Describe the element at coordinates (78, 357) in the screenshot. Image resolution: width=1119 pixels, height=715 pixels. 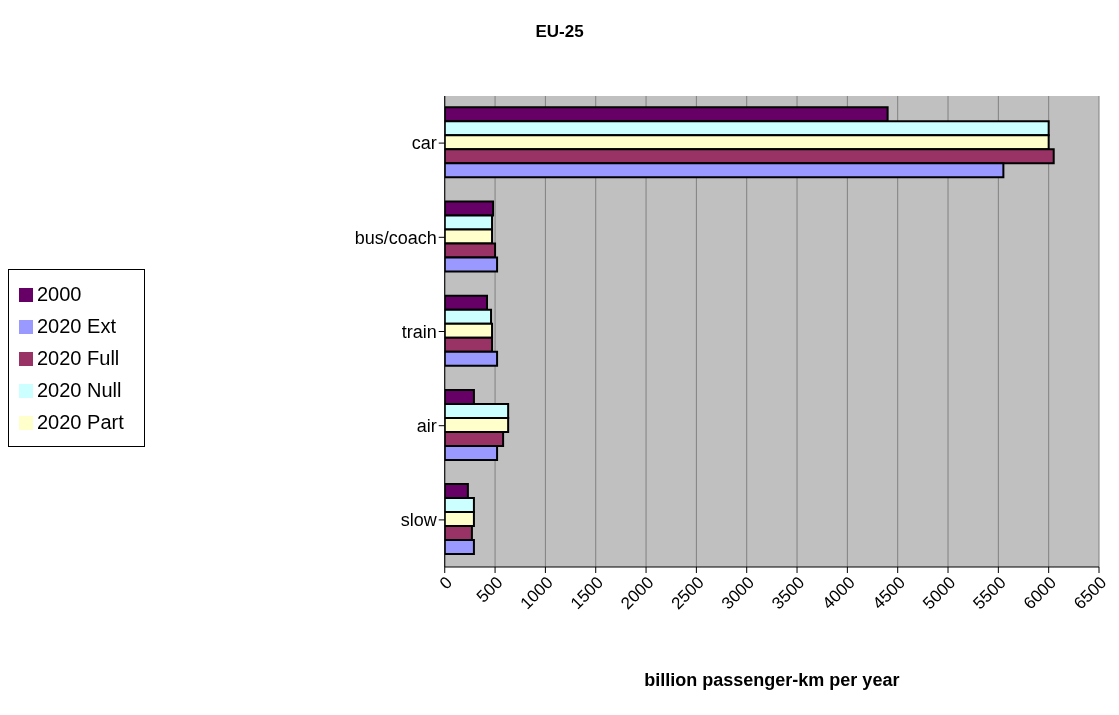
I see `legend-label: 2020 Full` at that location.